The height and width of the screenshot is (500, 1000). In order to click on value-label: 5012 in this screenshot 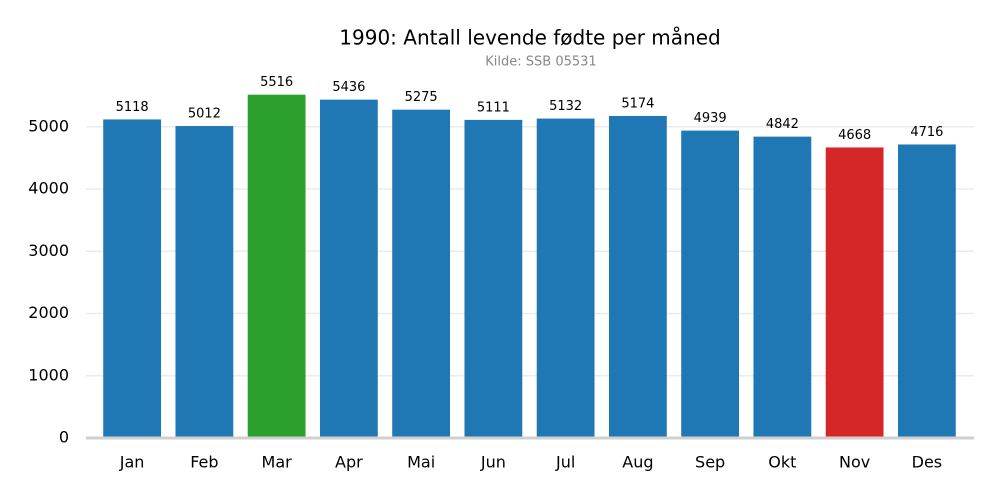, I will do `click(204, 114)`.